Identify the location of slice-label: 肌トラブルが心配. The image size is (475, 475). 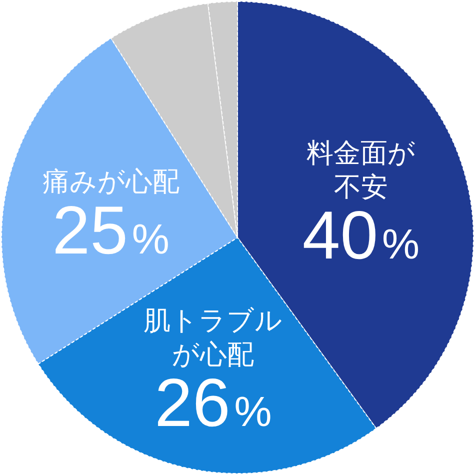
(213, 337).